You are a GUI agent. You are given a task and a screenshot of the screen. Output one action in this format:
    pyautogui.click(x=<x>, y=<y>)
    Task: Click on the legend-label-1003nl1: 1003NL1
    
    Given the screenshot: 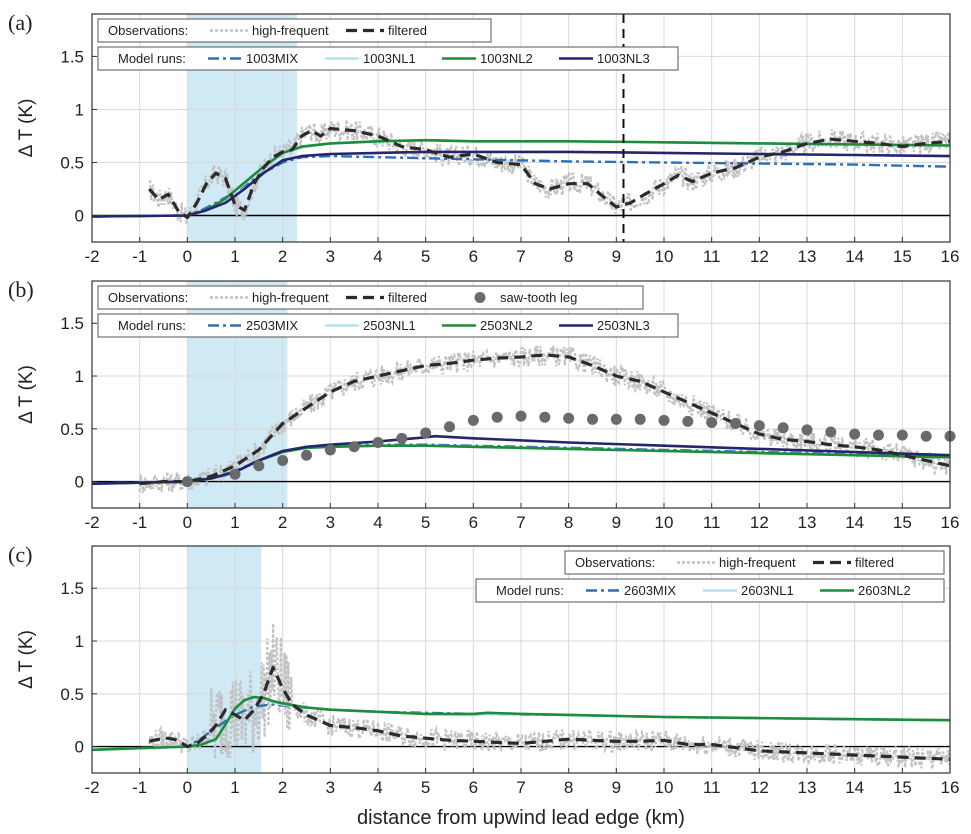 What is the action you would take?
    pyautogui.click(x=389, y=58)
    